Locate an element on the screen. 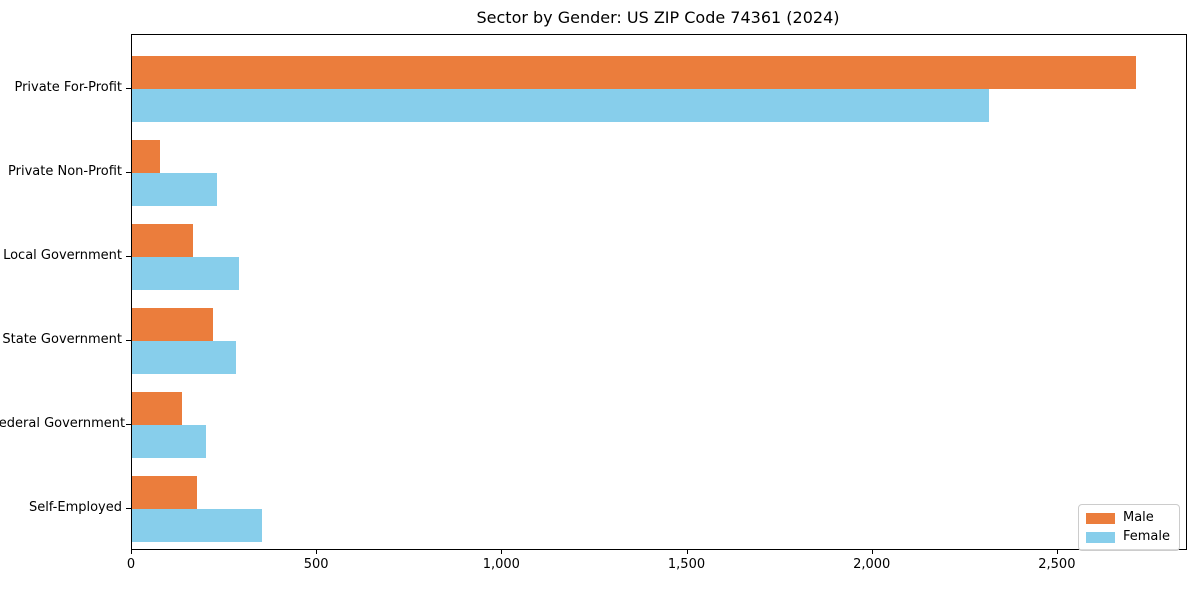 The image size is (1200, 600). bar-female-private-non-profit is located at coordinates (174, 189).